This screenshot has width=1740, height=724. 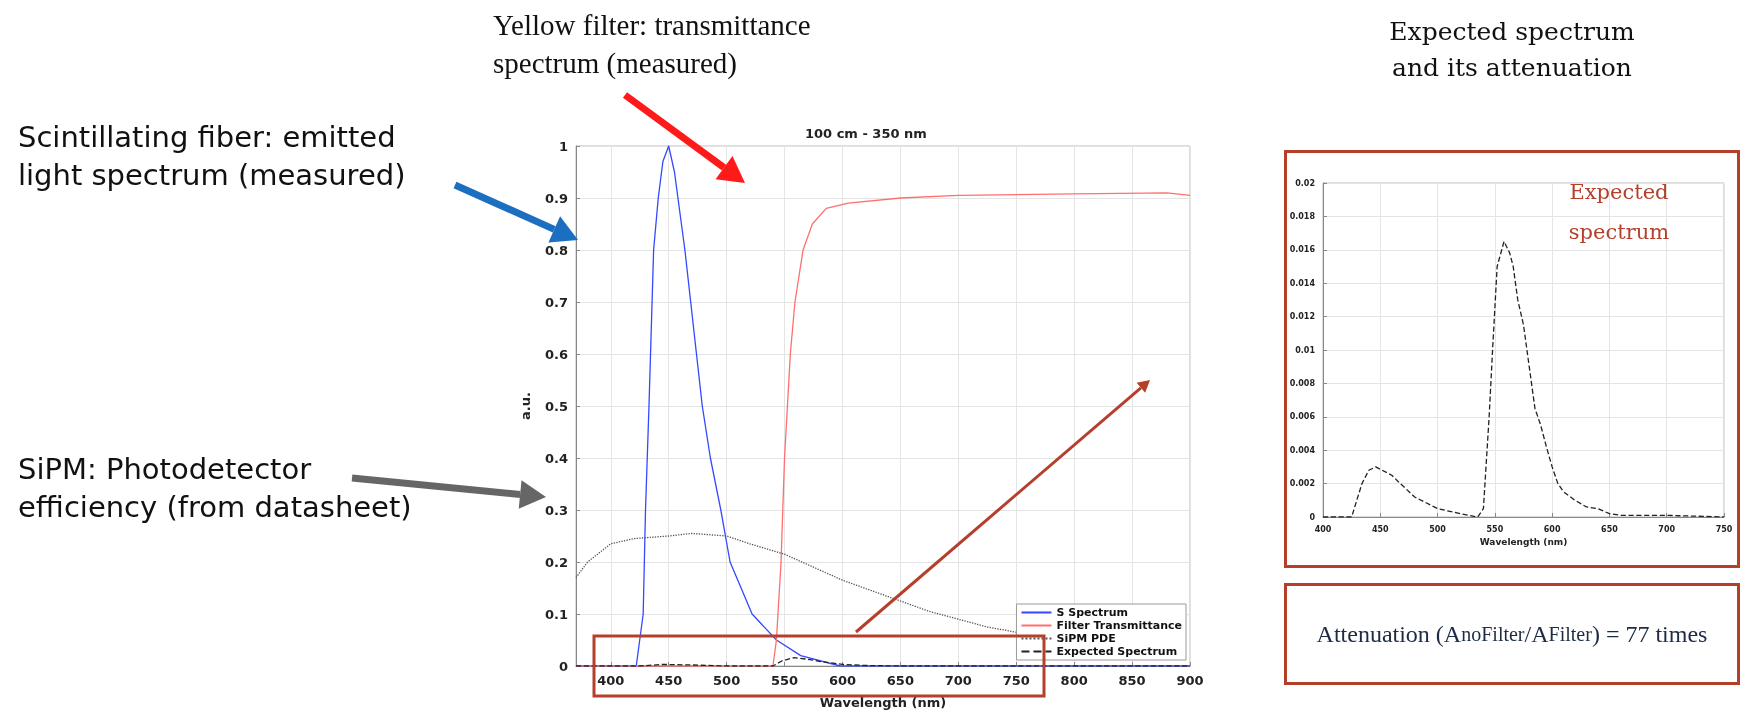 What do you see at coordinates (1305, 350) in the screenshot?
I see `y-tick-label: 0.01` at bounding box center [1305, 350].